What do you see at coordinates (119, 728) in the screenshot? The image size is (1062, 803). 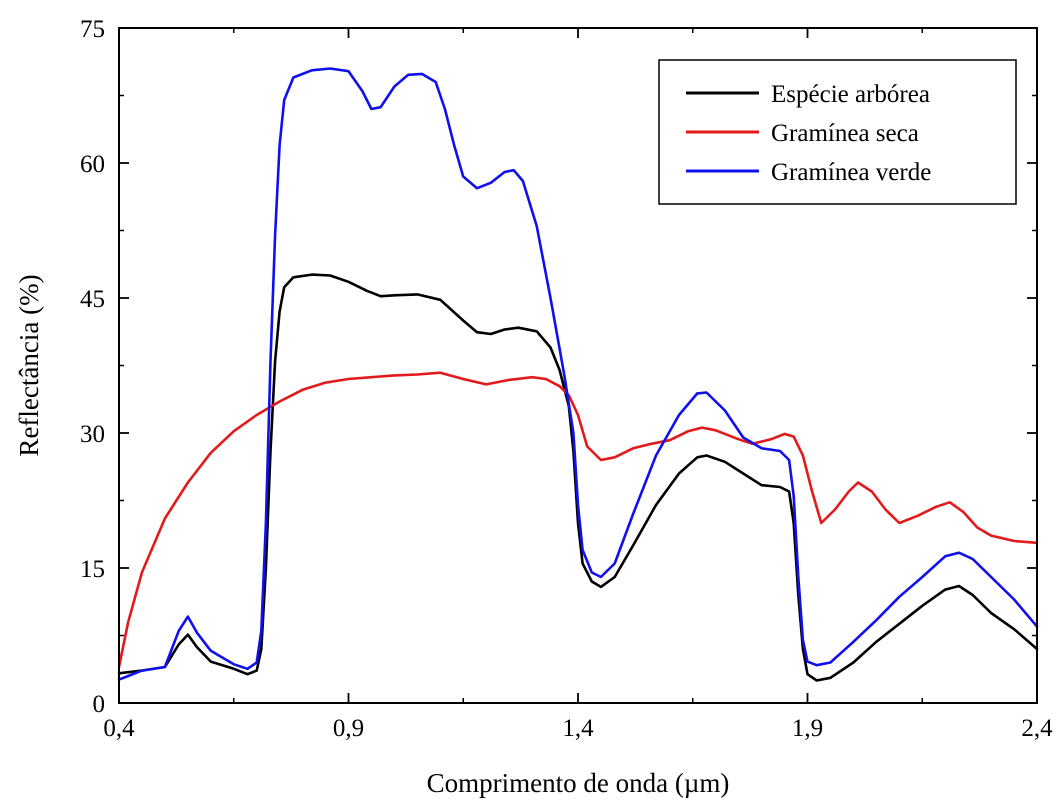 I see `x-tick-label: 0,4` at bounding box center [119, 728].